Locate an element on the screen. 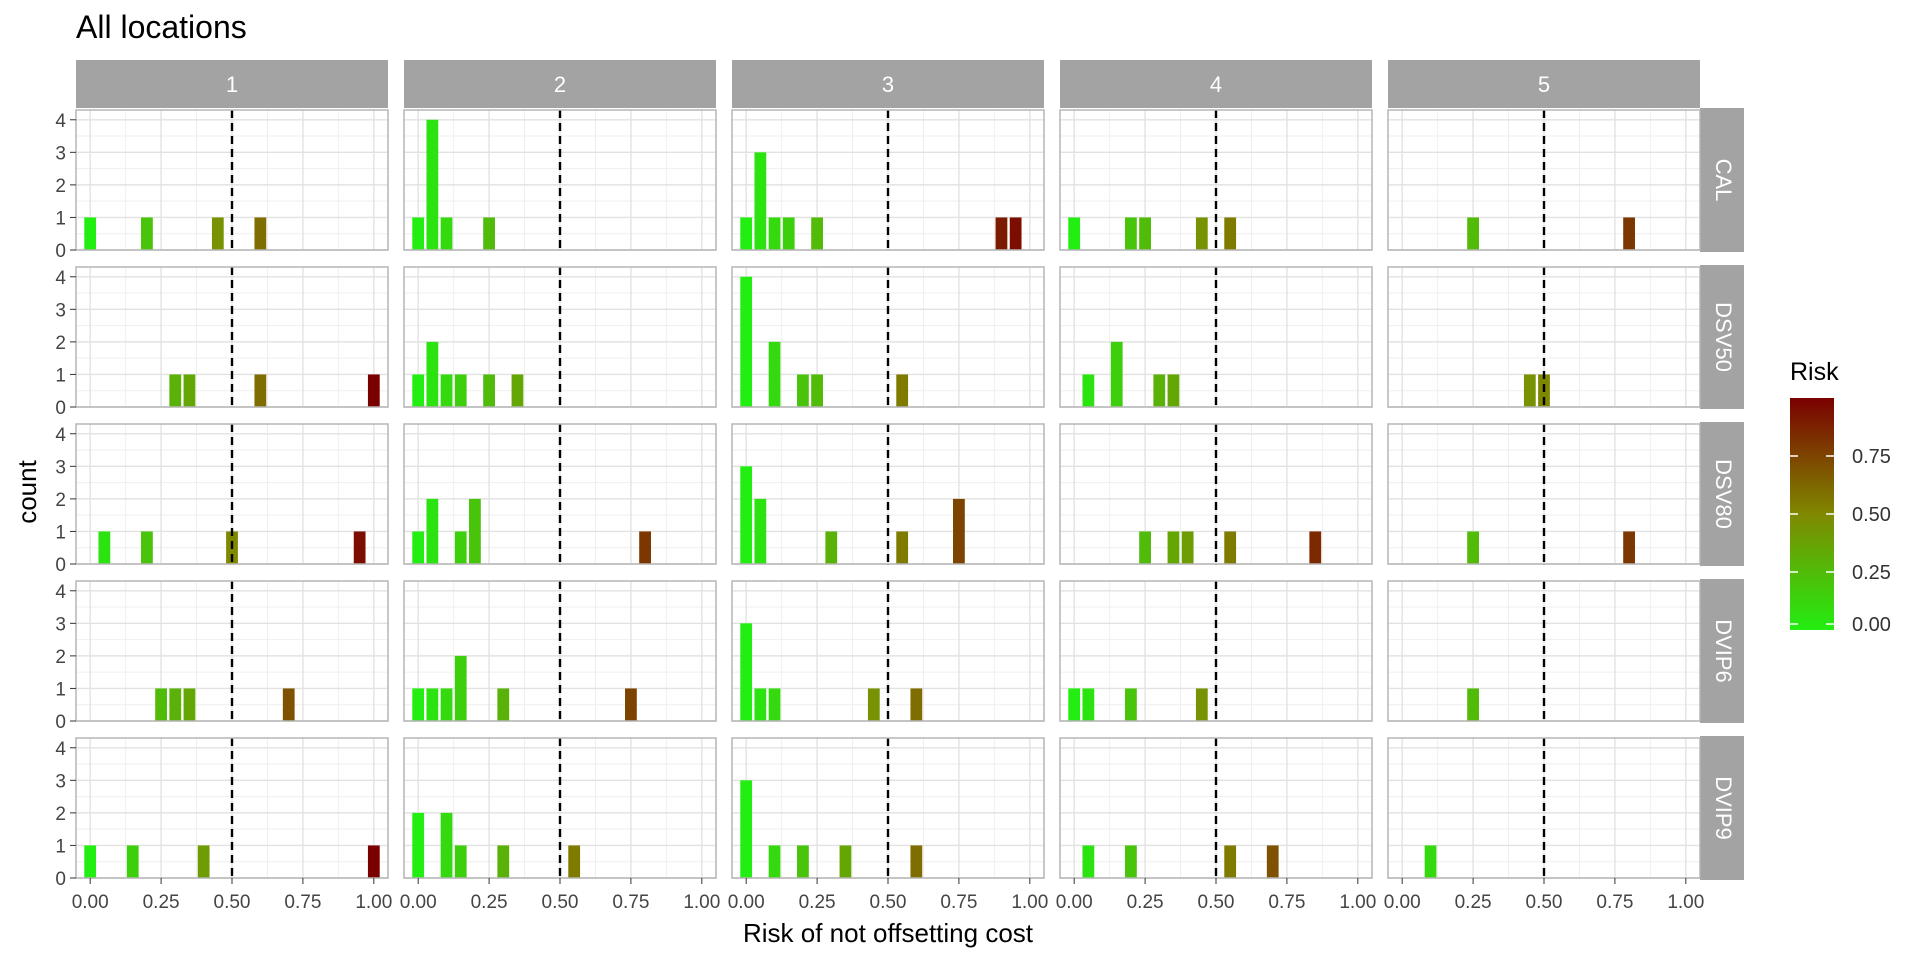 Image resolution: width=1920 pixels, height=960 pixels. col-strip-label: 2 is located at coordinates (560, 84).